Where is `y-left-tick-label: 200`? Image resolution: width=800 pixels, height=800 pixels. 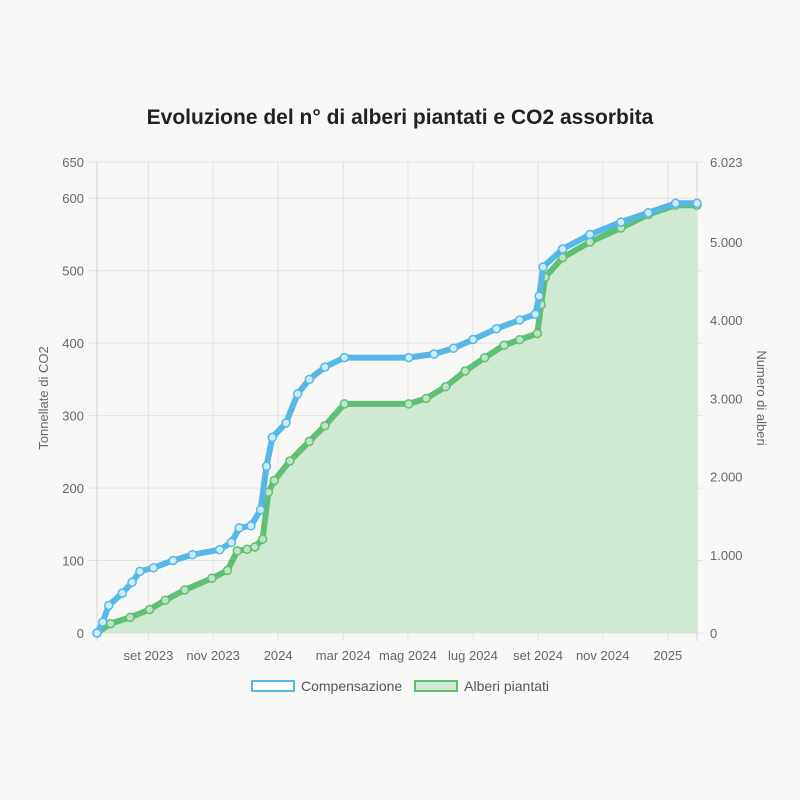 y-left-tick-label: 200 is located at coordinates (73, 488).